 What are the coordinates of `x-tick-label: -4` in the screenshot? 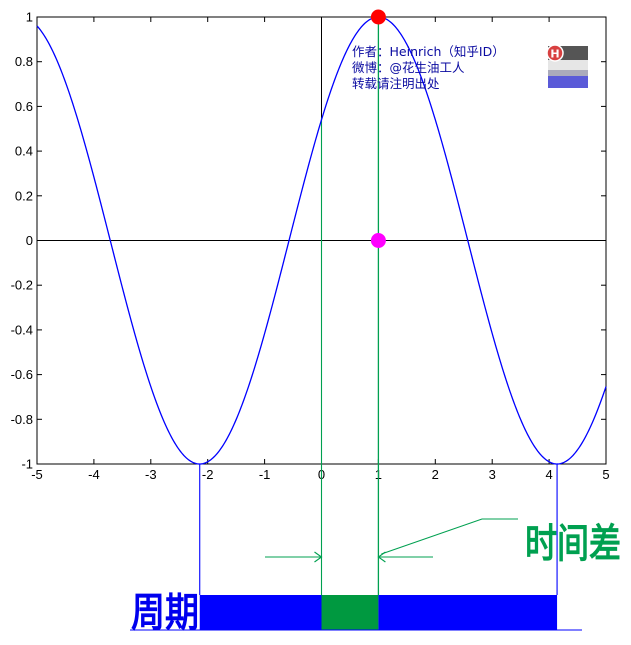 It's located at (94, 474).